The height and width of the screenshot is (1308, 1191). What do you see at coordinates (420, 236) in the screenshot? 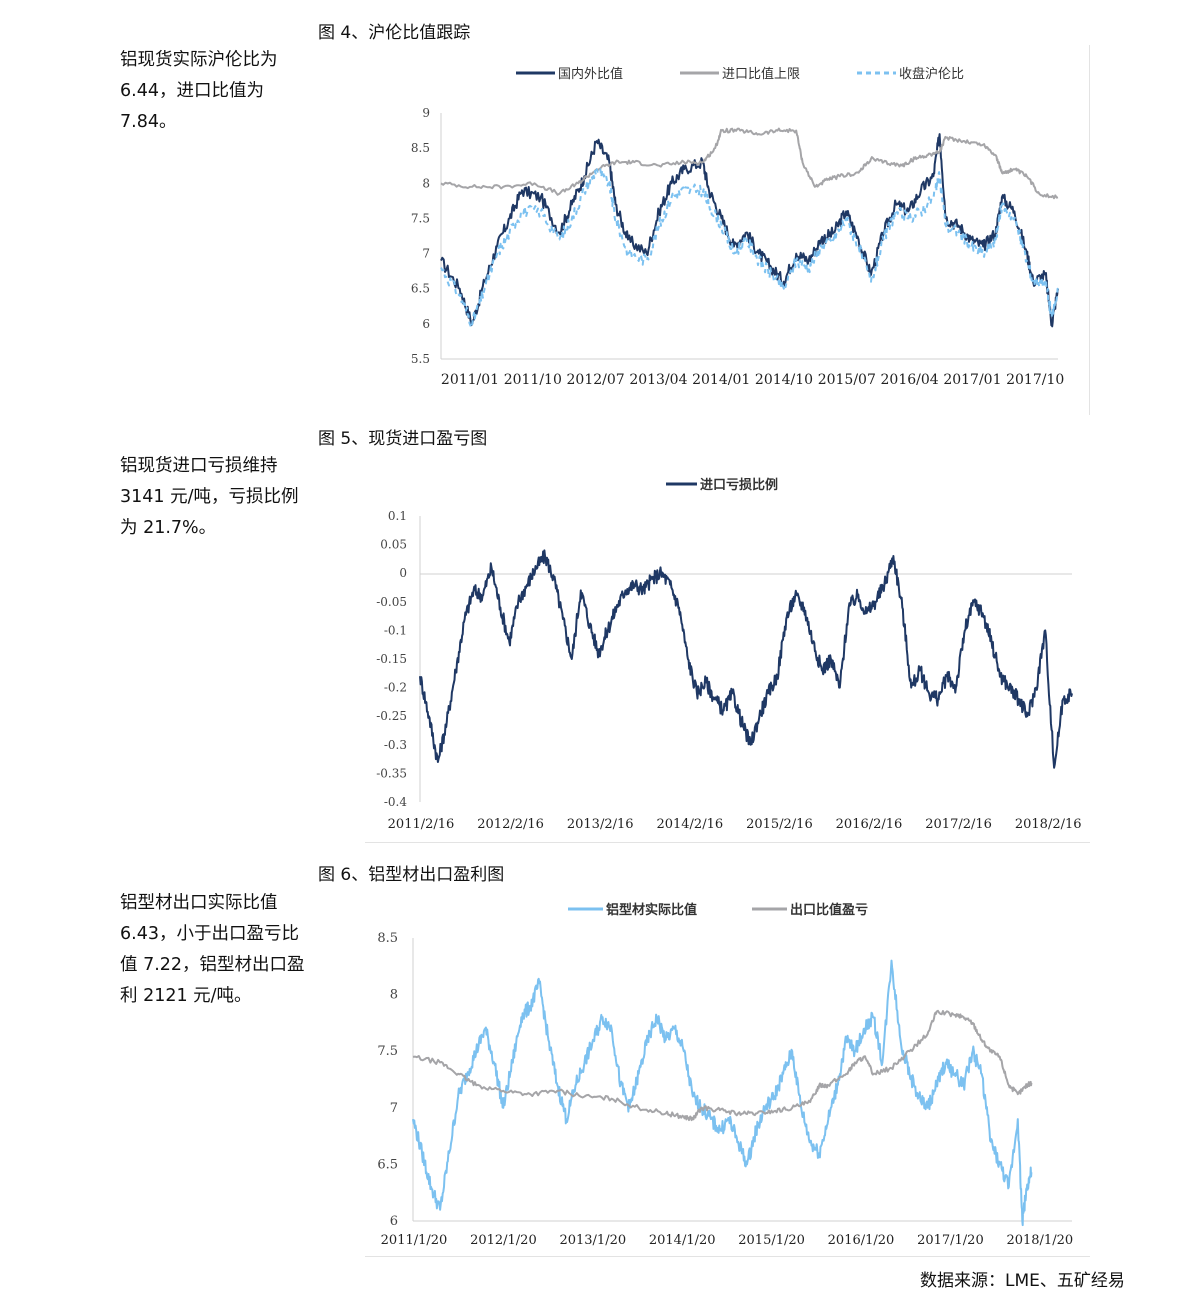
I see `fig4-y-ticks: 5.5 6 6.5 7 7.5 8 8.5 9` at bounding box center [420, 236].